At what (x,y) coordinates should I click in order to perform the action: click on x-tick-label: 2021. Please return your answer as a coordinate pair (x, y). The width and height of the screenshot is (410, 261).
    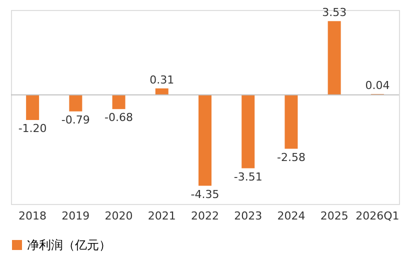
    Looking at the image, I should click on (162, 216).